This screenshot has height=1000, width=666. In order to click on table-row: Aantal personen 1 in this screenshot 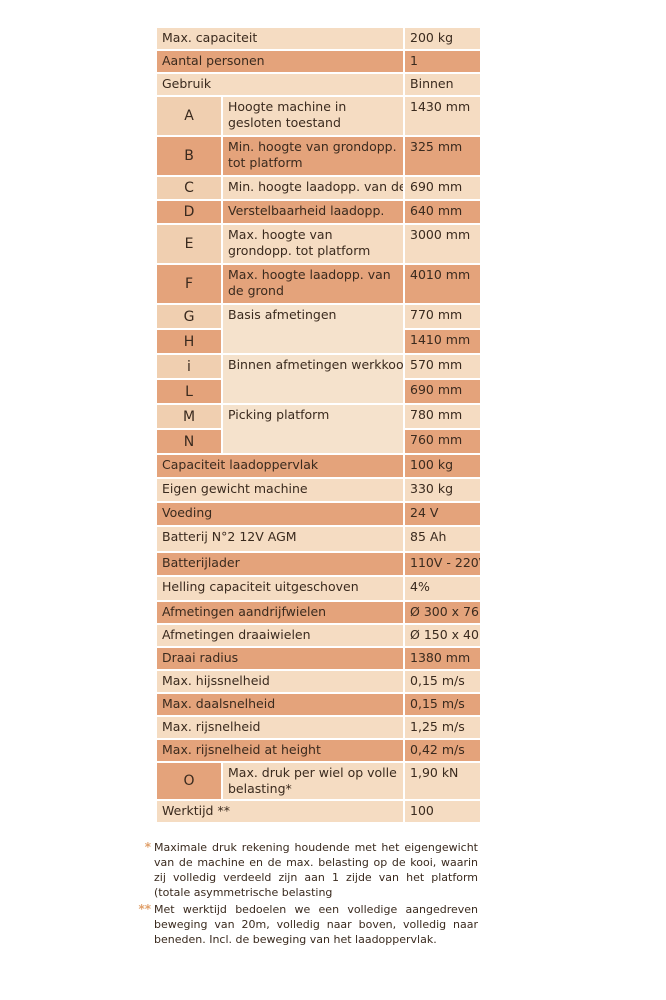, I will do `click(318, 61)`.